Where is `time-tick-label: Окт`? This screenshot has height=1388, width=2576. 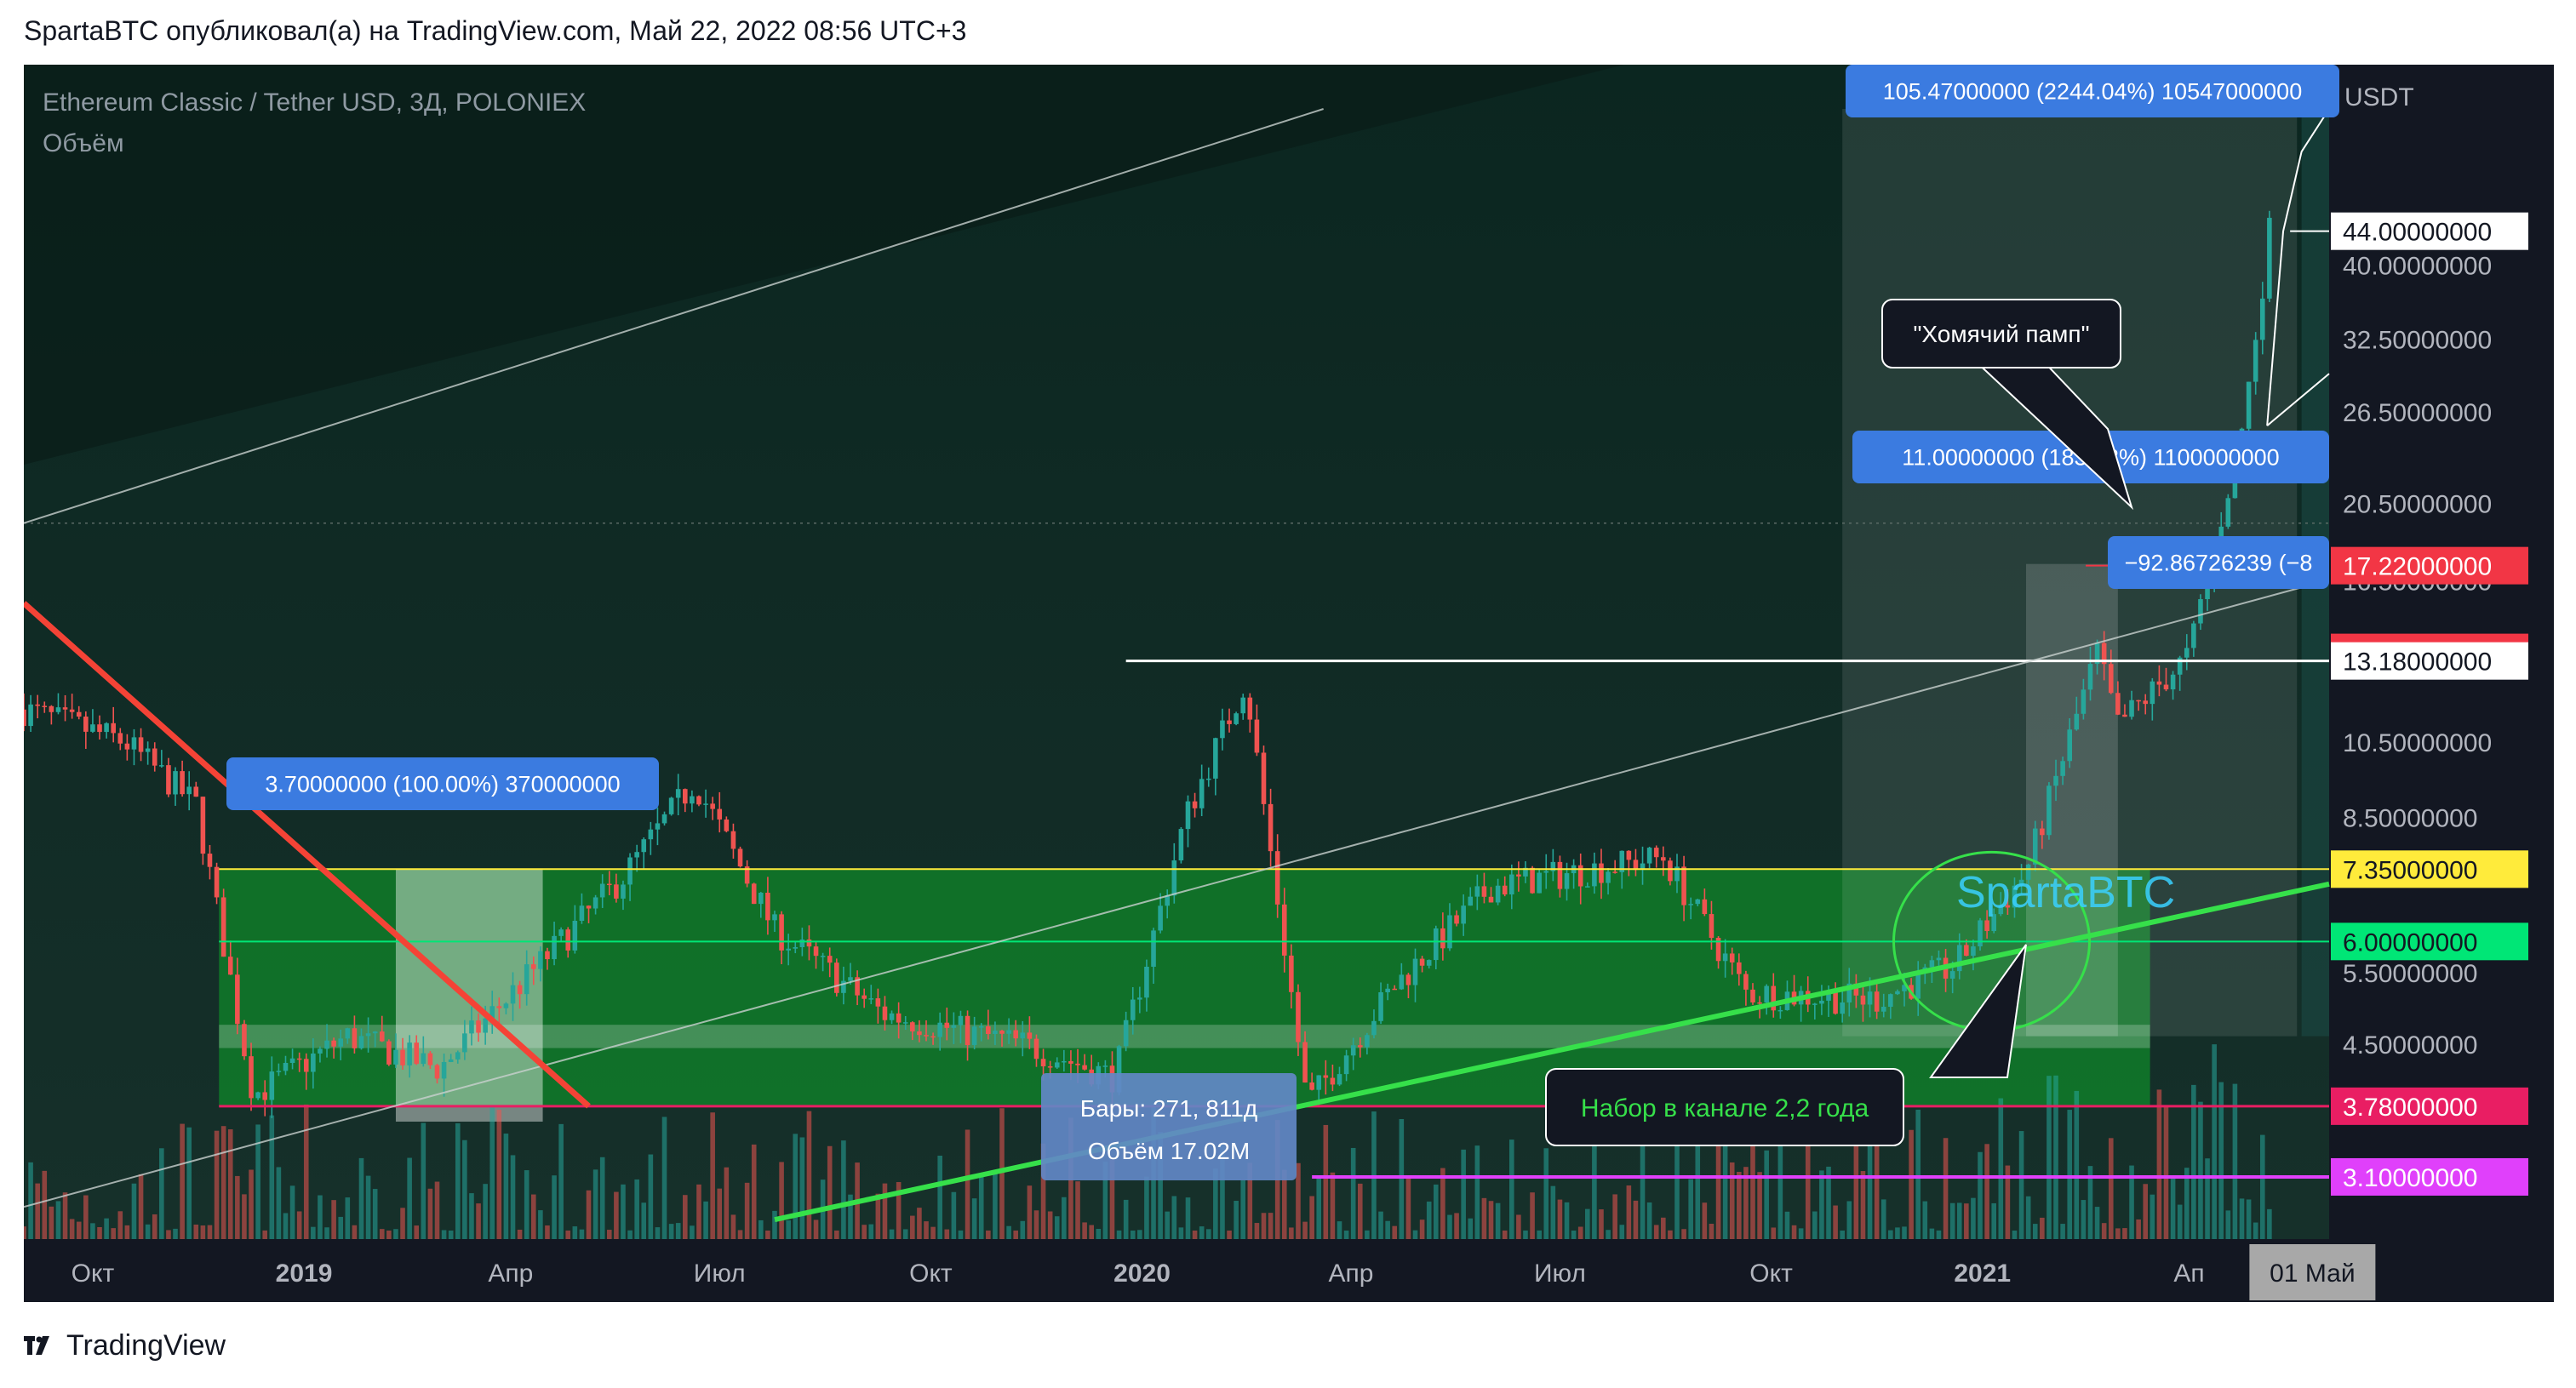 time-tick-label: Окт is located at coordinates (93, 1273).